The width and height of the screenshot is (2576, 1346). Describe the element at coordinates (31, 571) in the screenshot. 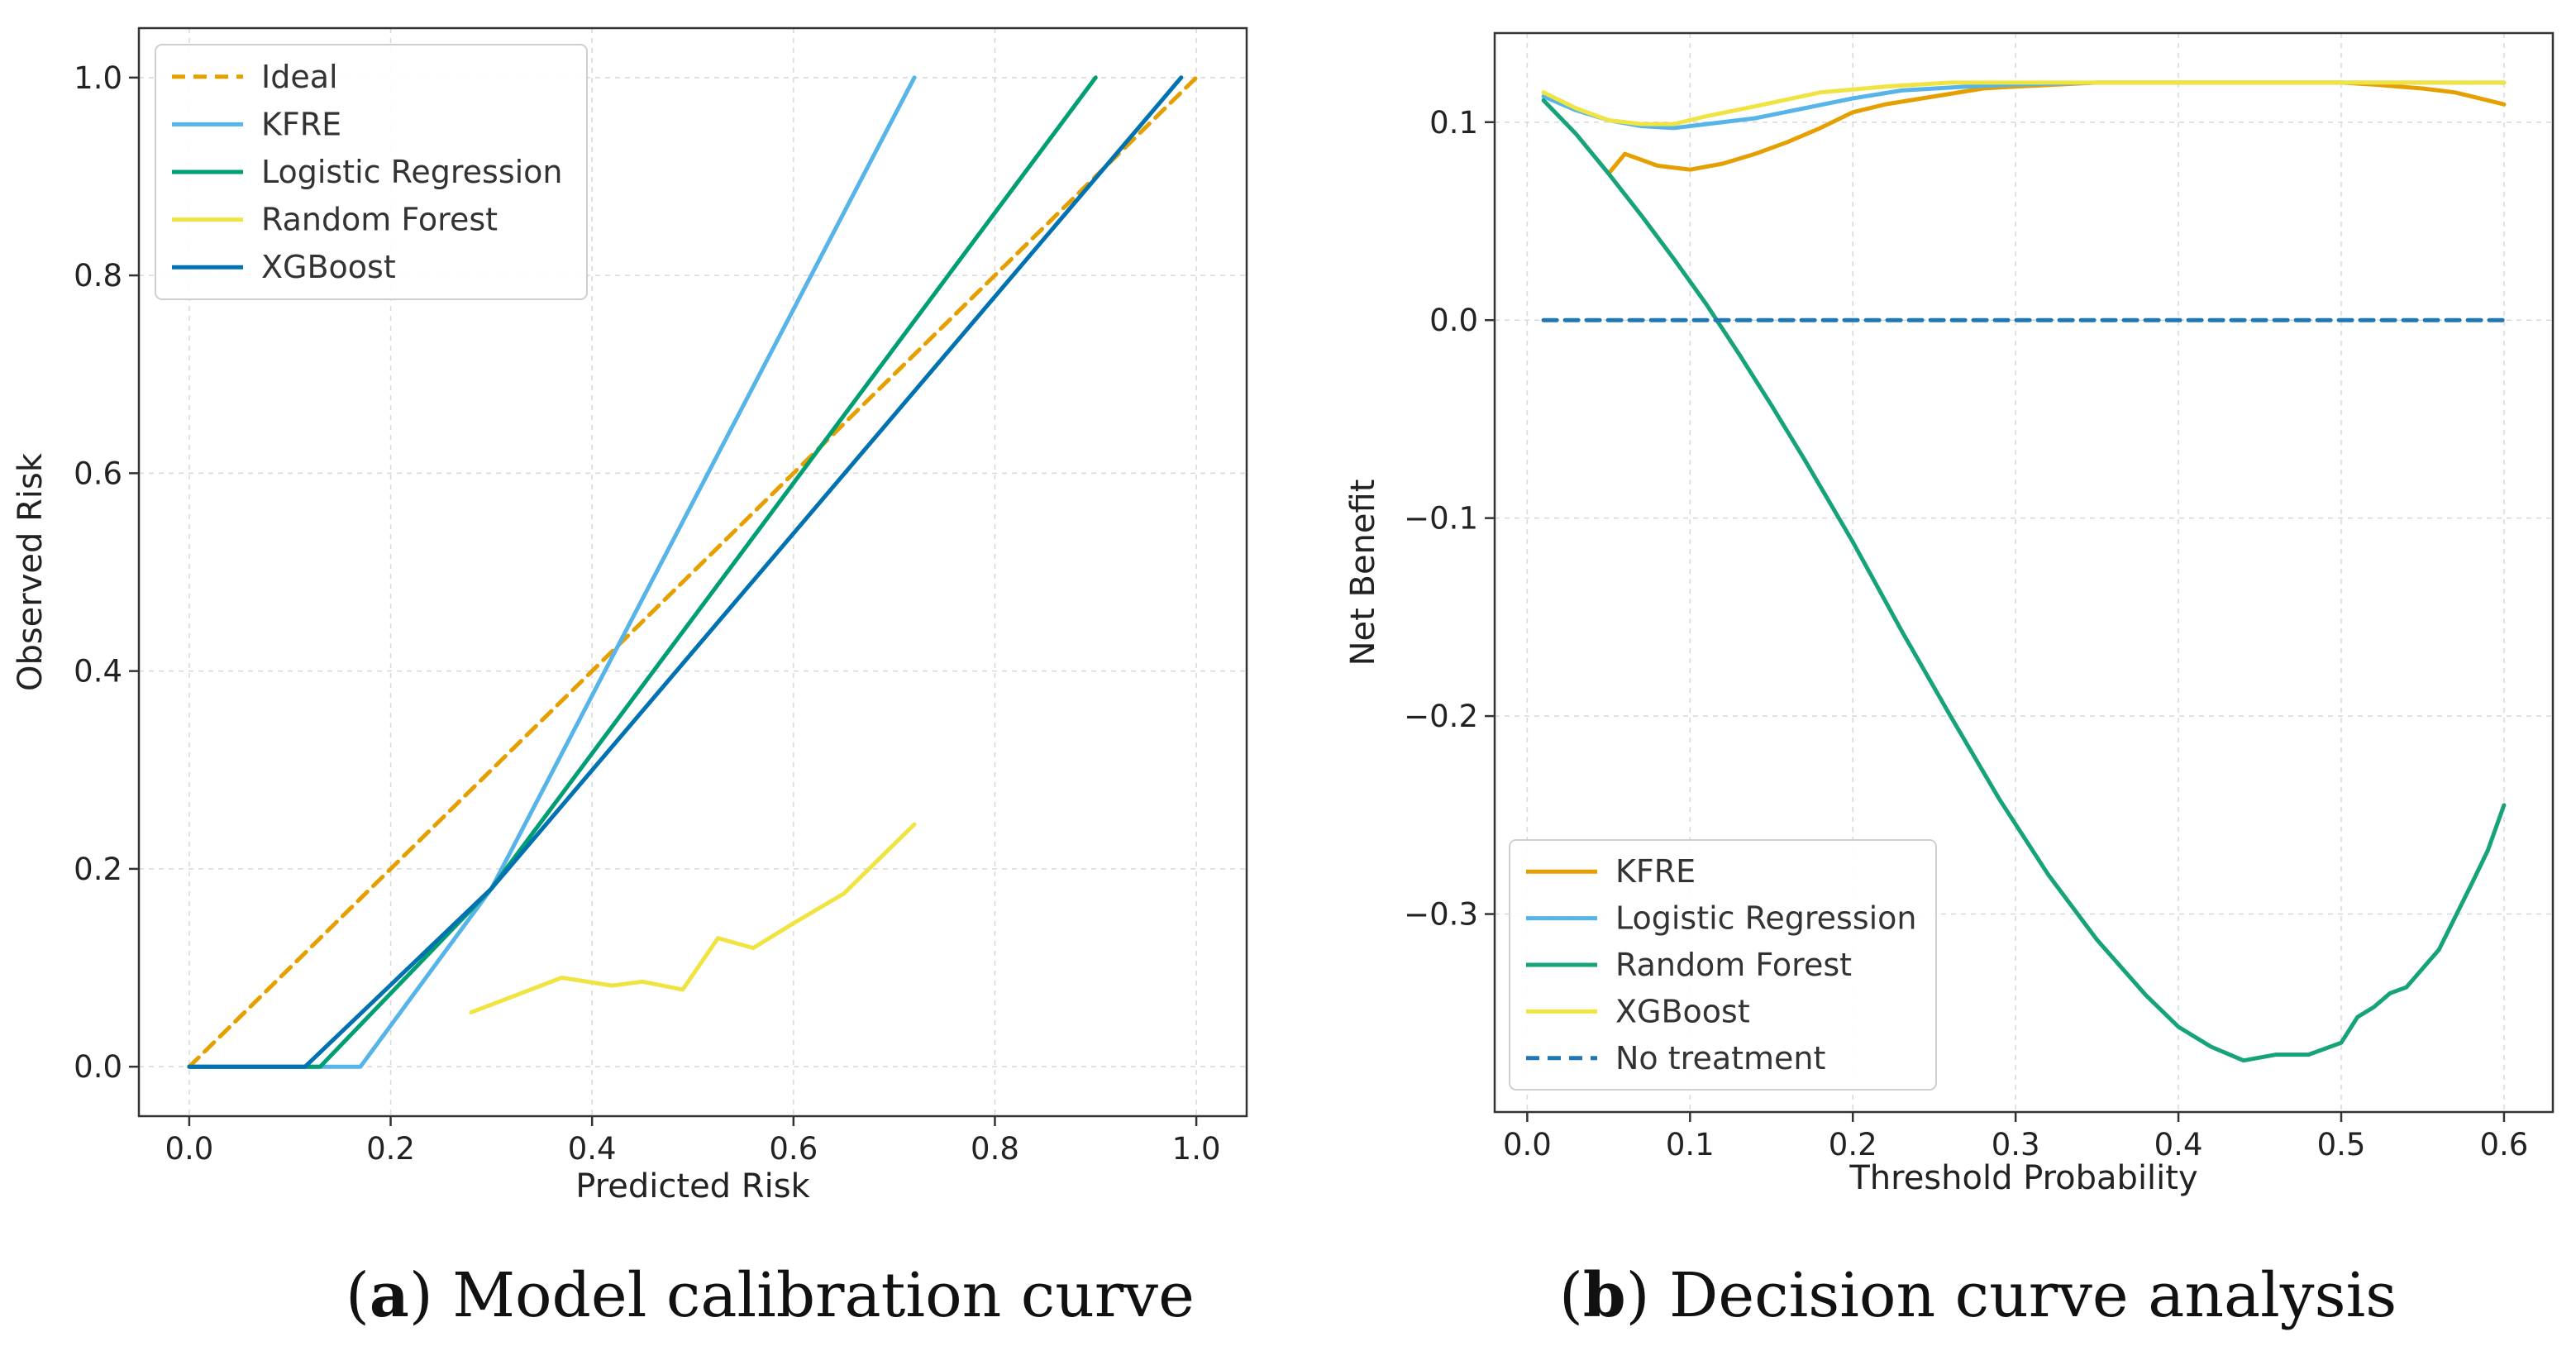

I see `y-axis-label: Observed Risk` at that location.